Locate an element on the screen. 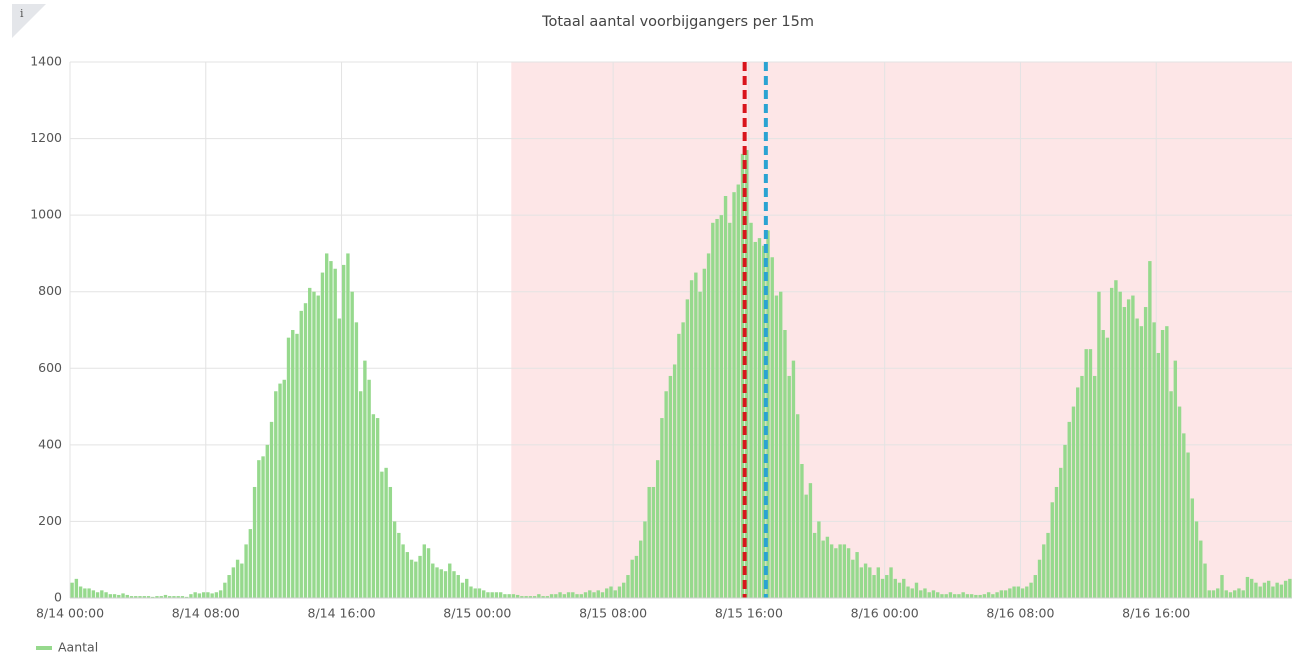 Image resolution: width=1293 pixels, height=658 pixels. chart-title: Totaal aantal voorbijgangers per 15m is located at coordinates (677, 22).